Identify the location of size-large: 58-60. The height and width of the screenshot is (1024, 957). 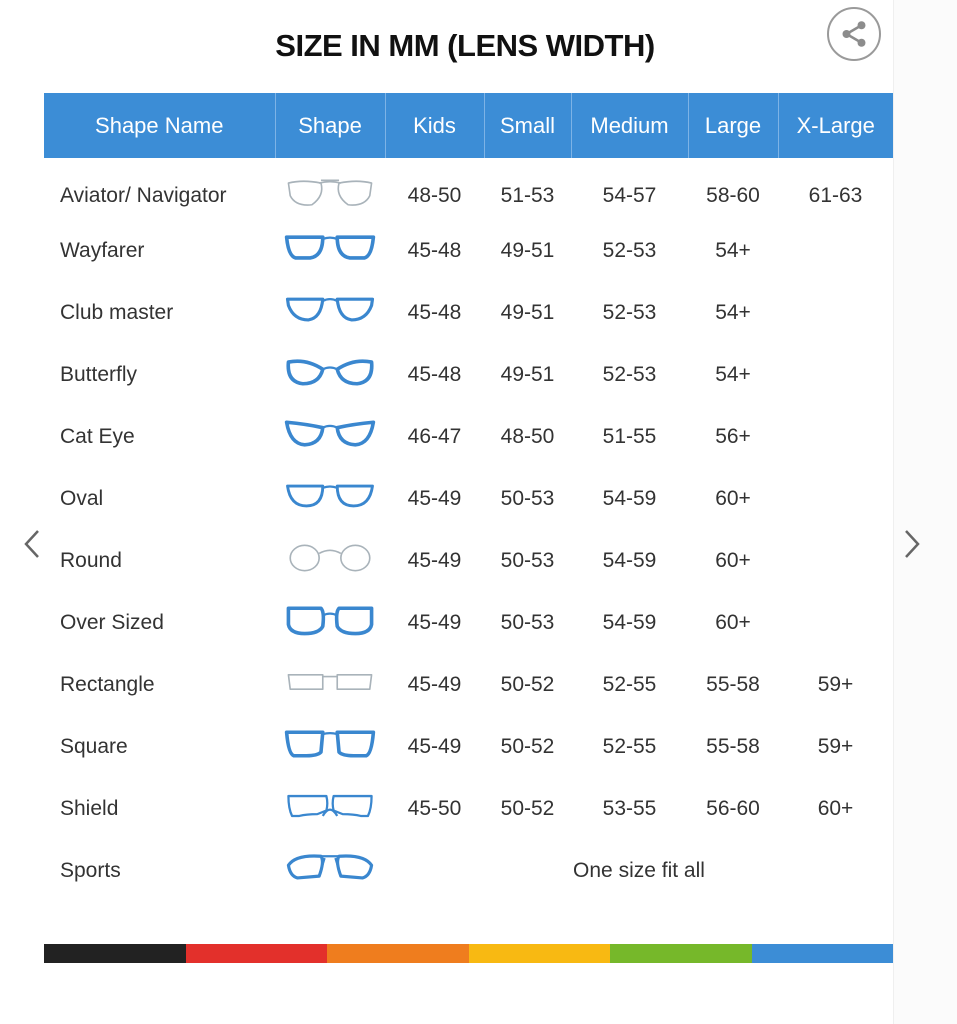
(733, 195).